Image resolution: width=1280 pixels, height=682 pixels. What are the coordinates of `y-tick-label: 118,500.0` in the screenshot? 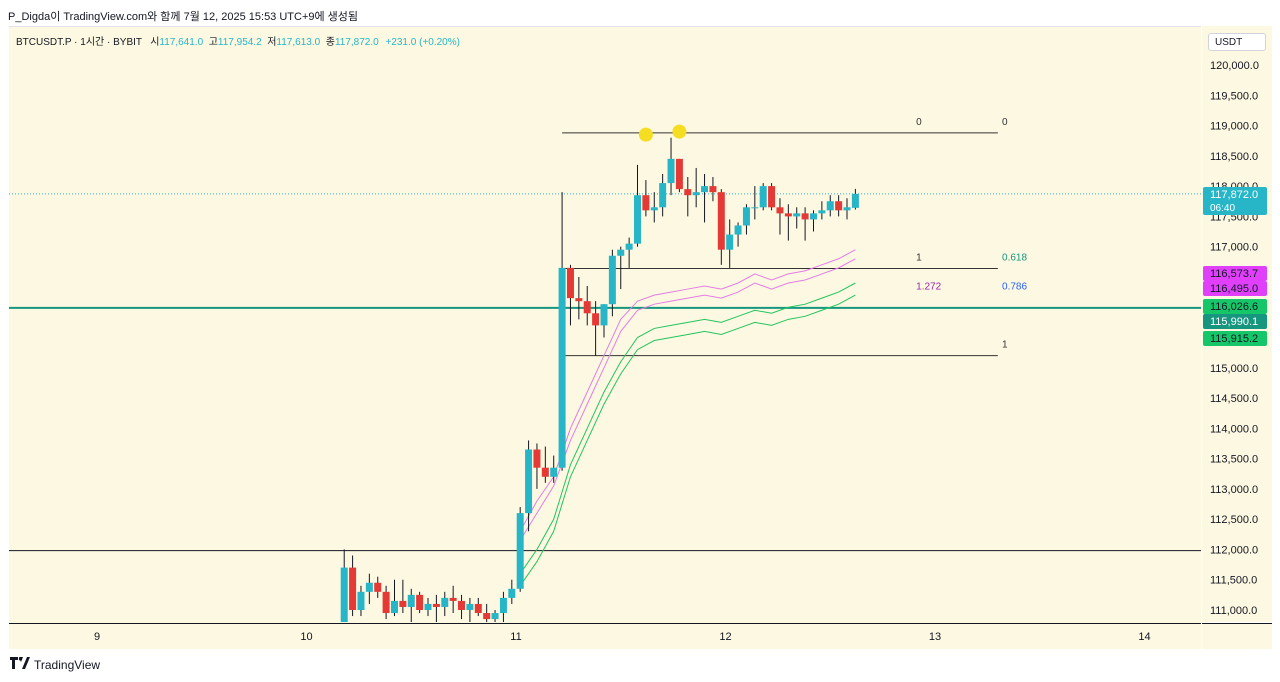 It's located at (1234, 157).